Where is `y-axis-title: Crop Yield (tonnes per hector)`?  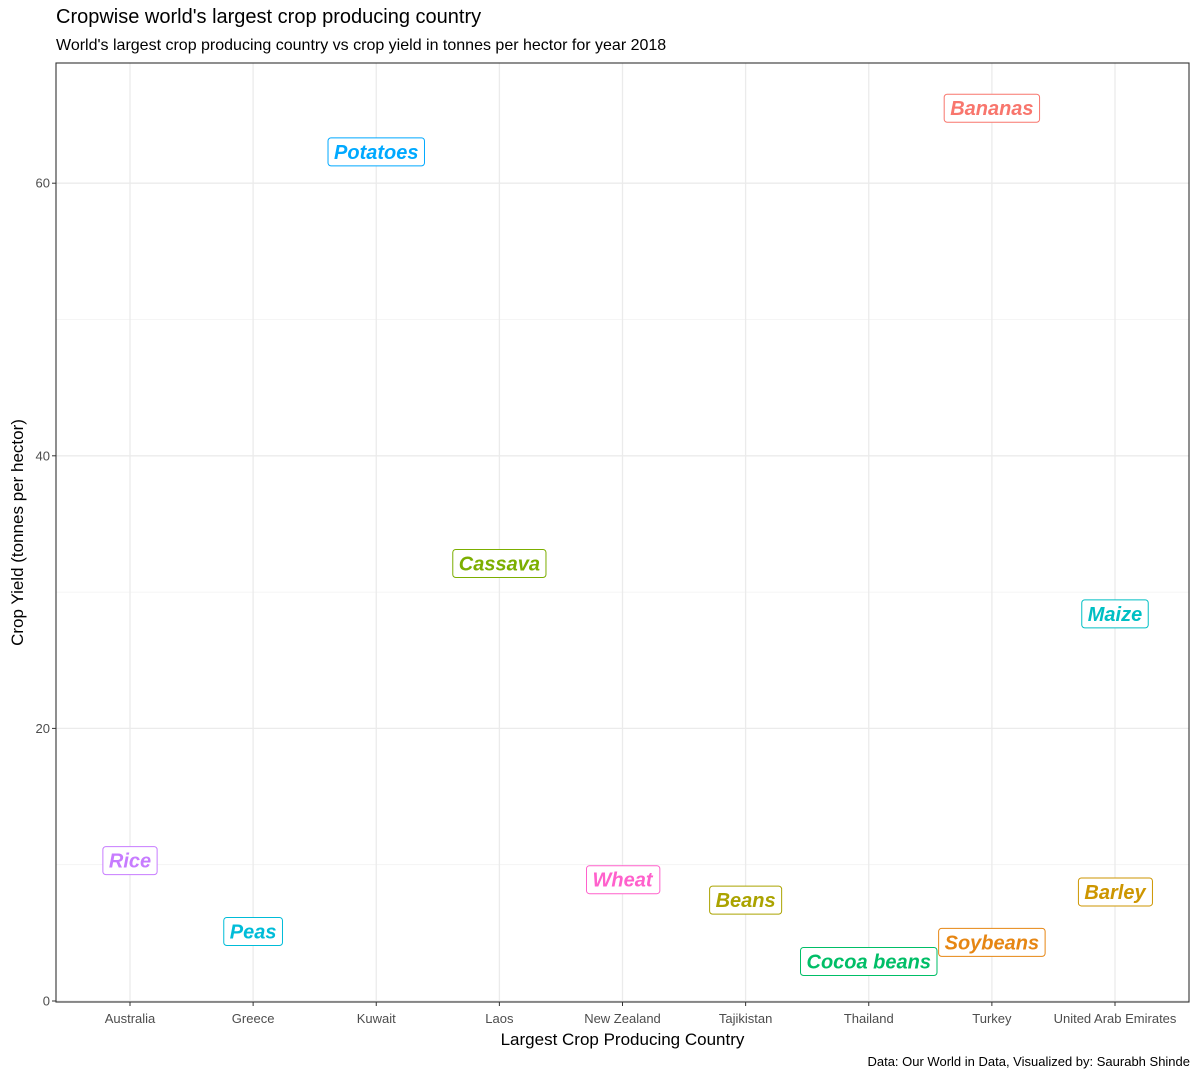
y-axis-title: Crop Yield (tonnes per hector) is located at coordinates (17, 532).